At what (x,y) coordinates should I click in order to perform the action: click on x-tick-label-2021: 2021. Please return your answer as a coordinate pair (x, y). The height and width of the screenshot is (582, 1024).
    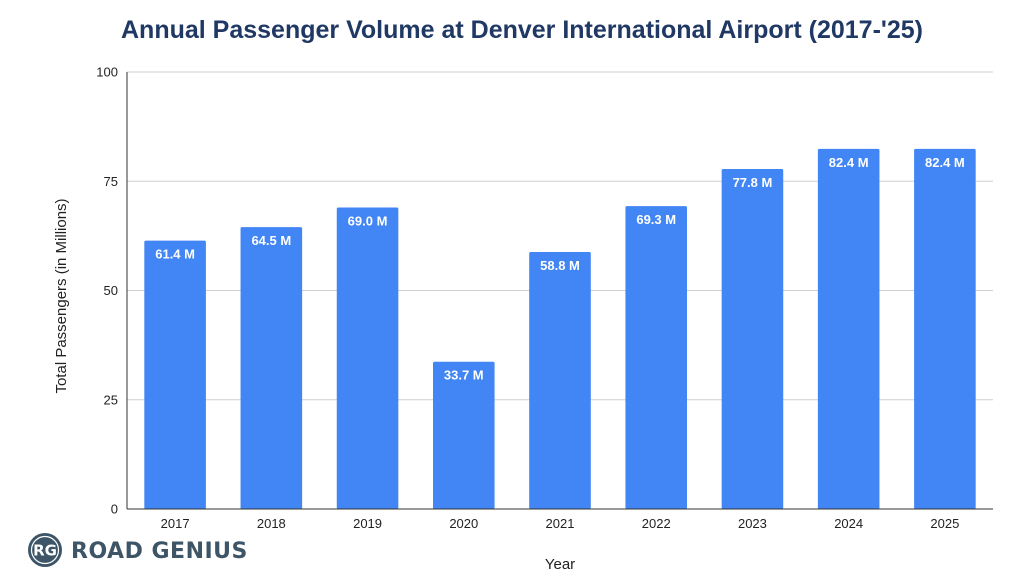
    Looking at the image, I should click on (560, 523).